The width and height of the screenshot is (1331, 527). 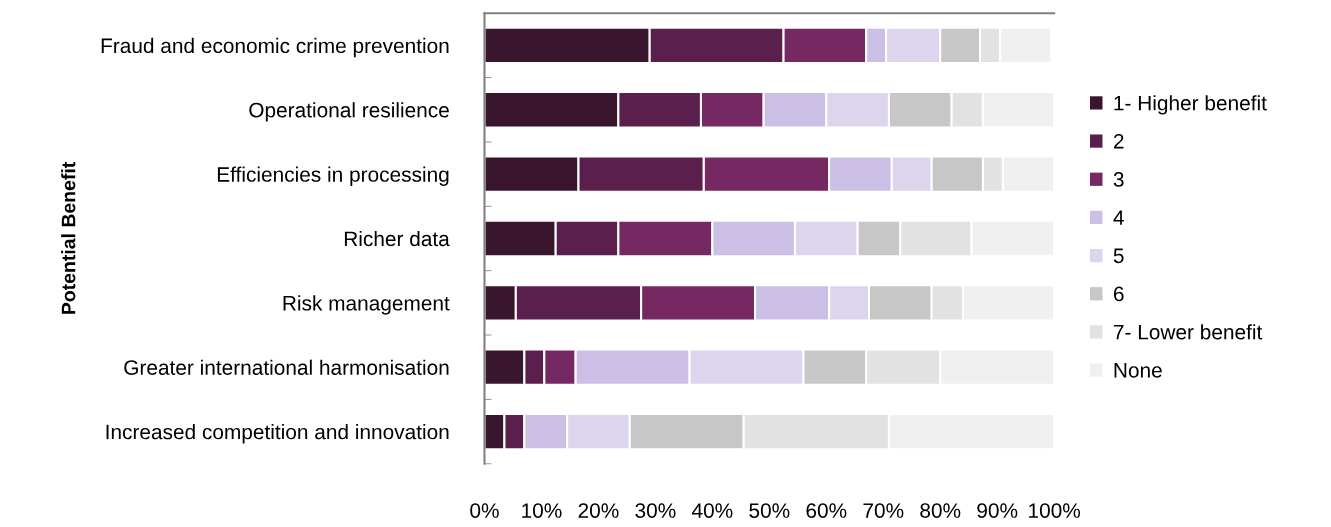 I want to click on x-tick-label: 20%, so click(x=598, y=510).